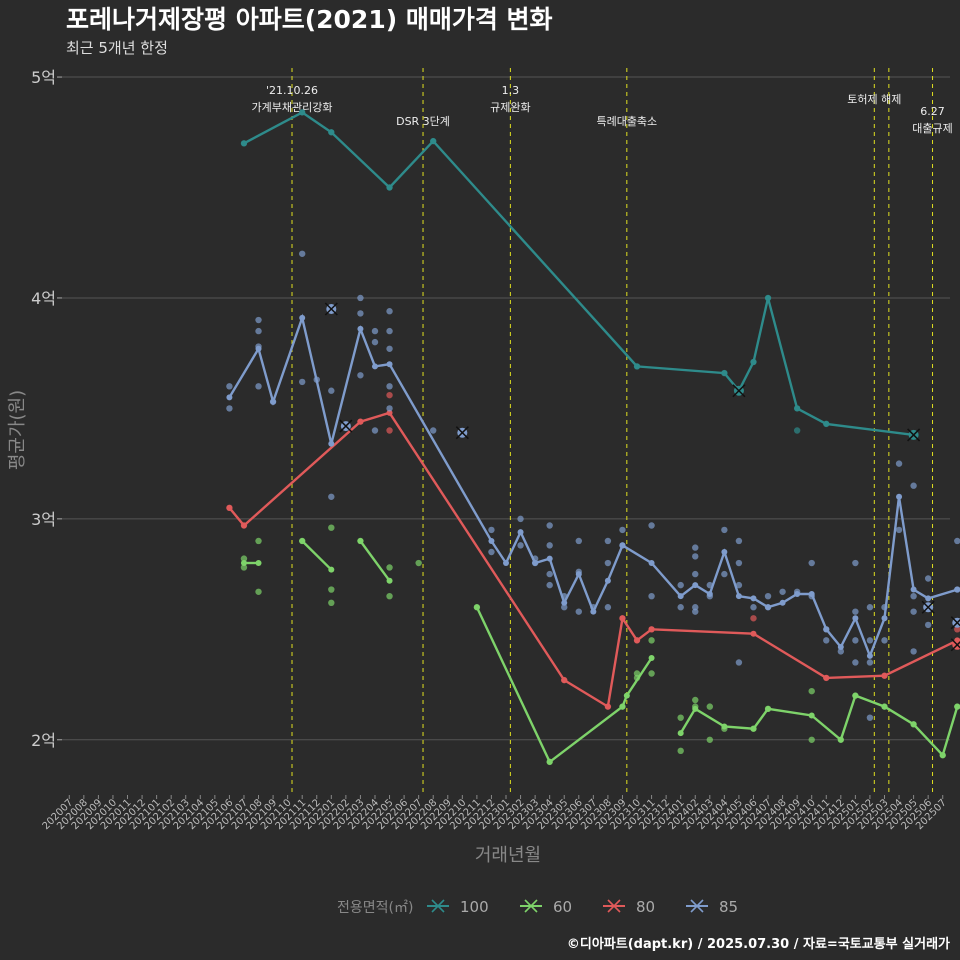 The height and width of the screenshot is (960, 960). I want to click on event-label: '21.10.26, so click(292, 90).